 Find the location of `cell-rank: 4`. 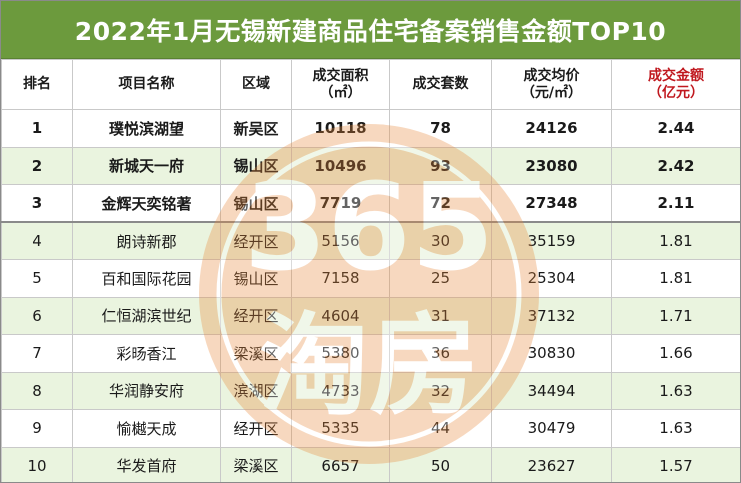

cell-rank: 4 is located at coordinates (37, 240).